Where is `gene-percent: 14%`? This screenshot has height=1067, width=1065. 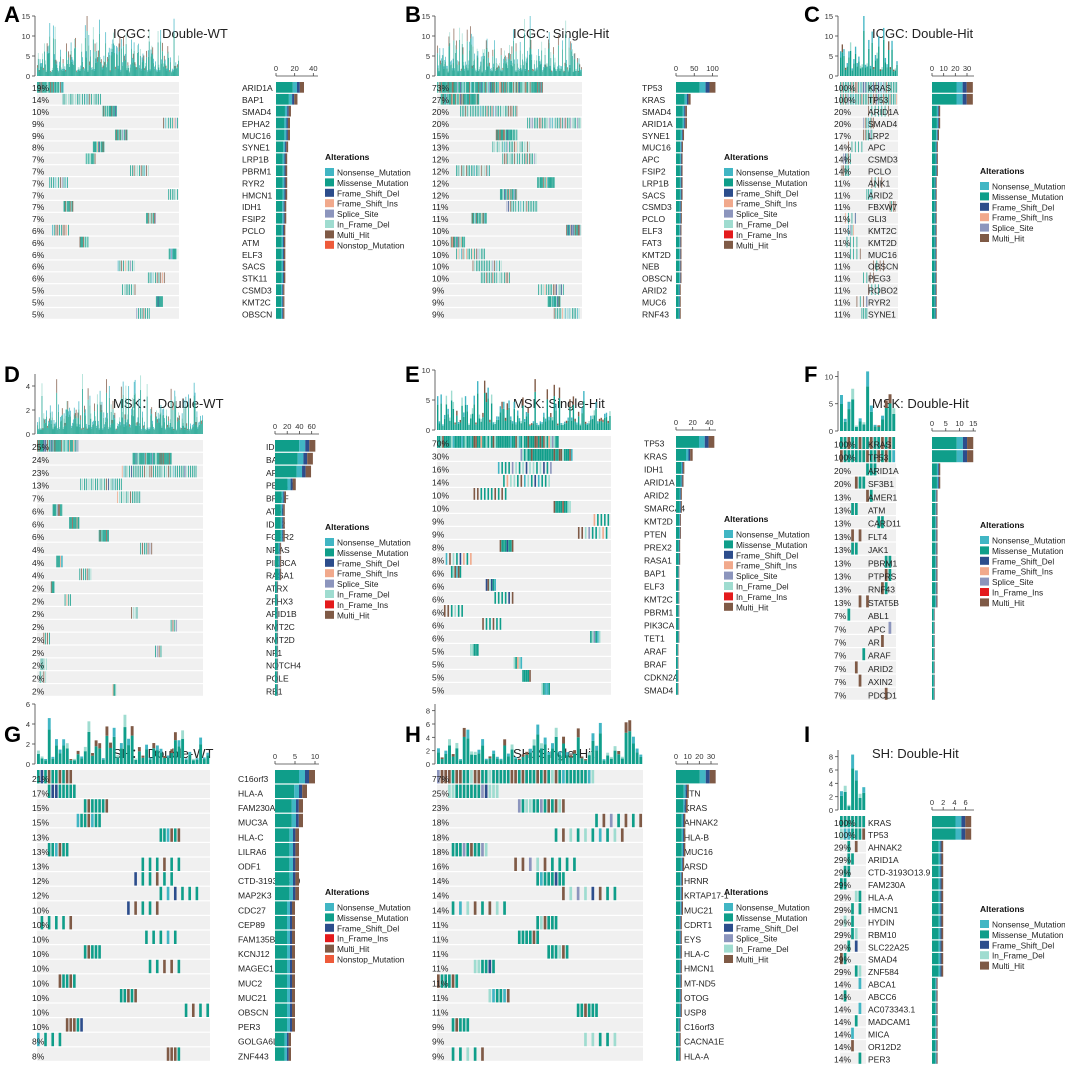
gene-percent: 14% is located at coordinates (440, 881).